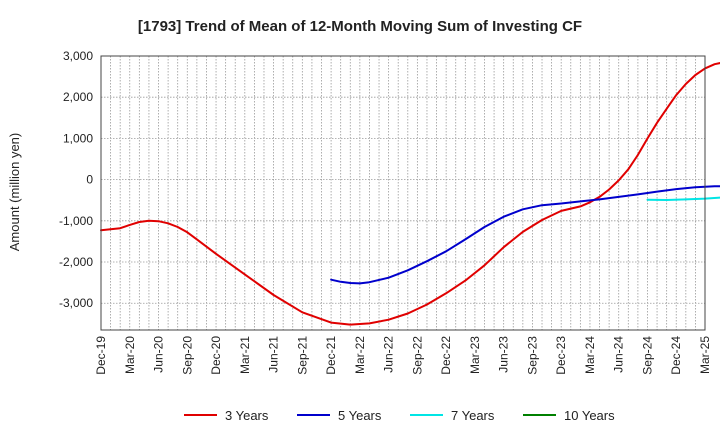 Image resolution: width=720 pixels, height=440 pixels. Describe the element at coordinates (14, 192) in the screenshot. I see `y-axis-label: Amount (million yen)` at that location.